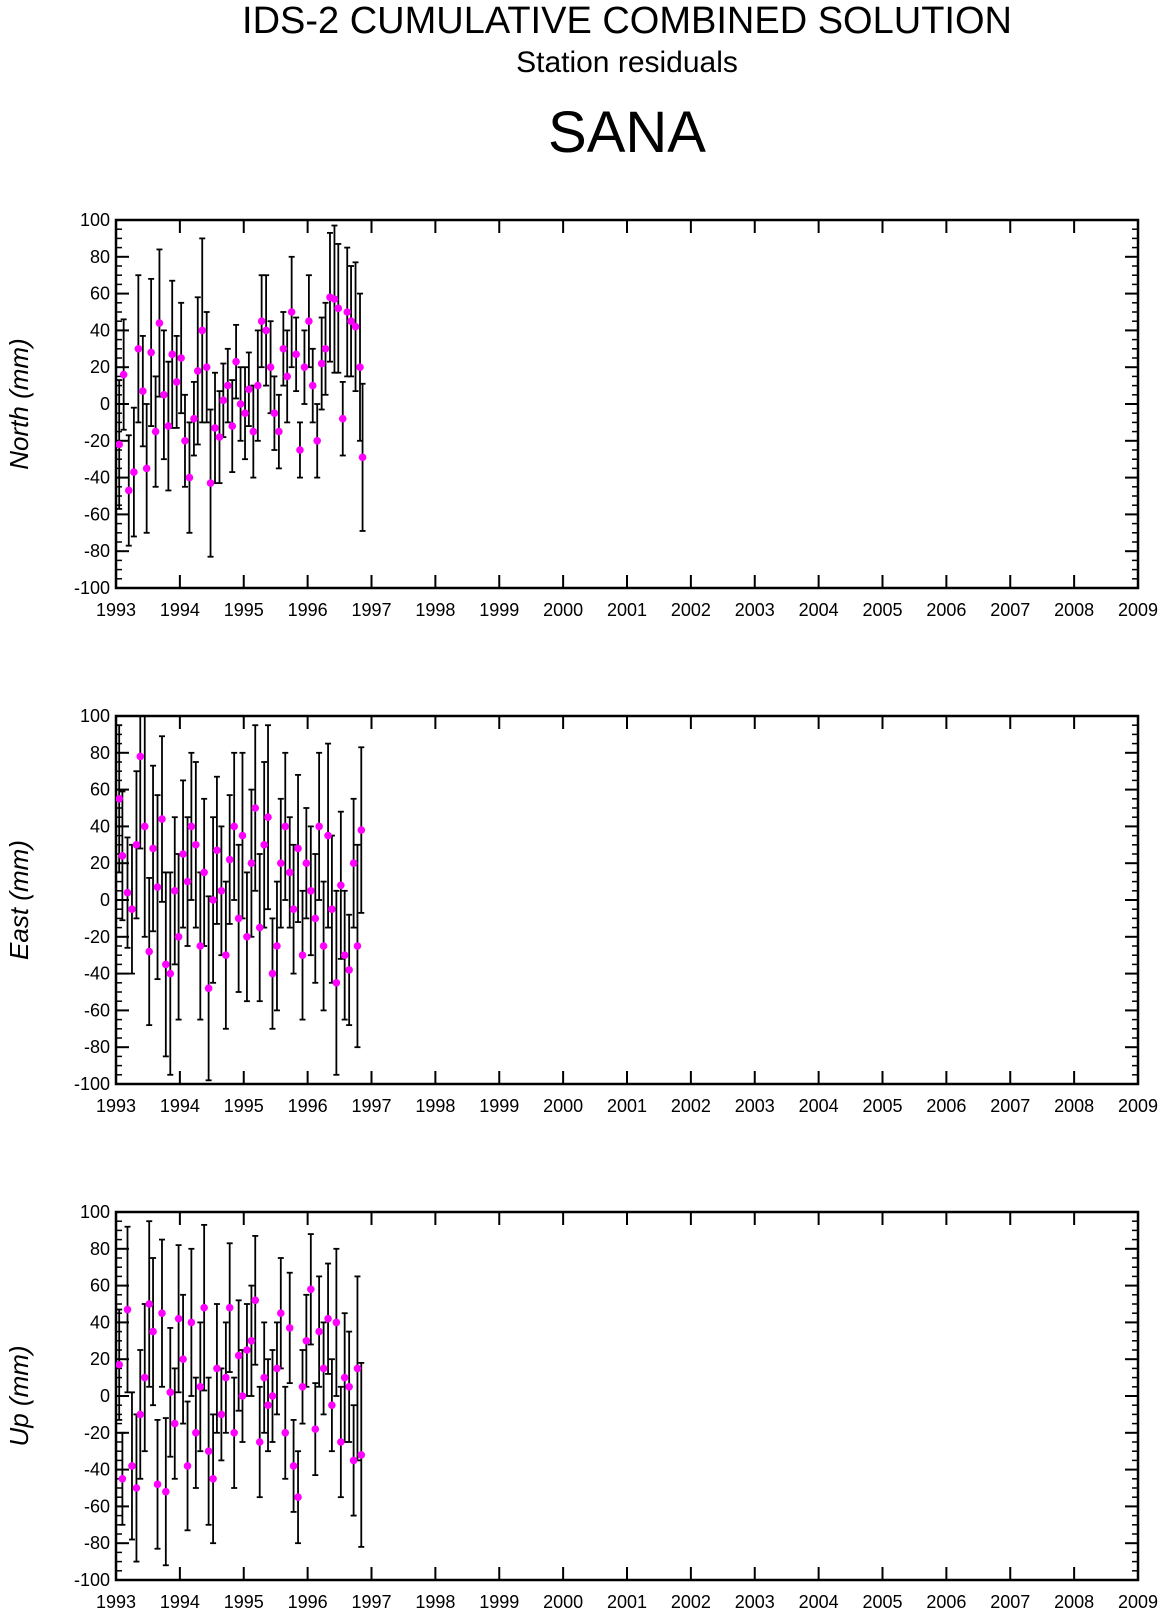 The height and width of the screenshot is (1621, 1160). What do you see at coordinates (1010, 1106) in the screenshot?
I see `east-x-tick-label: 2007` at bounding box center [1010, 1106].